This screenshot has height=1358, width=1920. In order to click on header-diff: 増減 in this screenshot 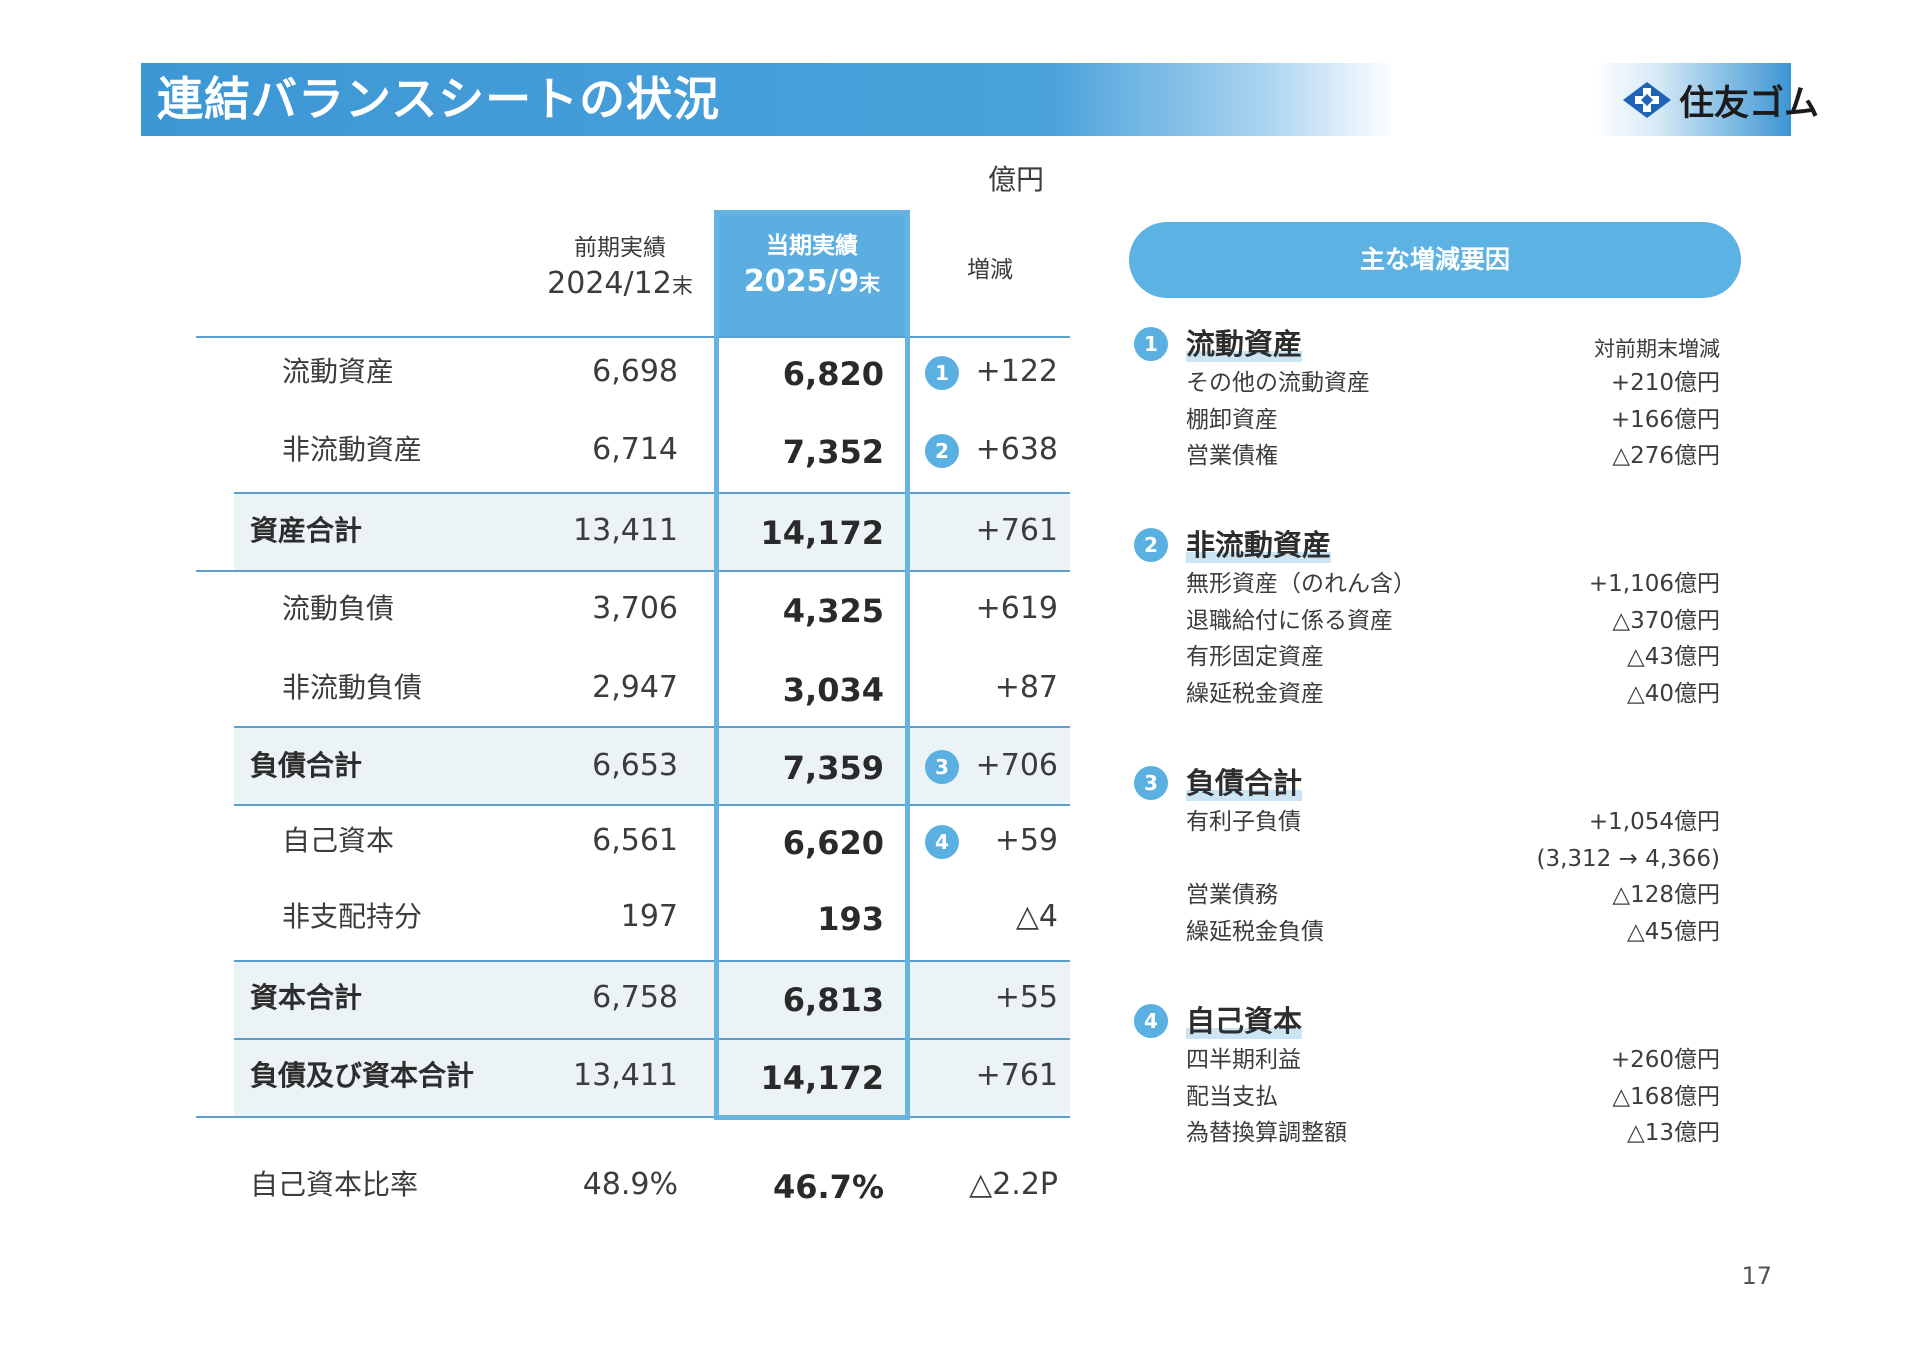, I will do `click(990, 270)`.